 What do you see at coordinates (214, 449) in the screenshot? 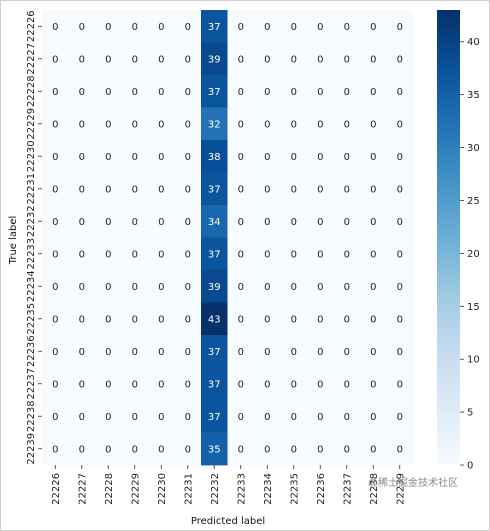
I see `cell-value-label: 35` at bounding box center [214, 449].